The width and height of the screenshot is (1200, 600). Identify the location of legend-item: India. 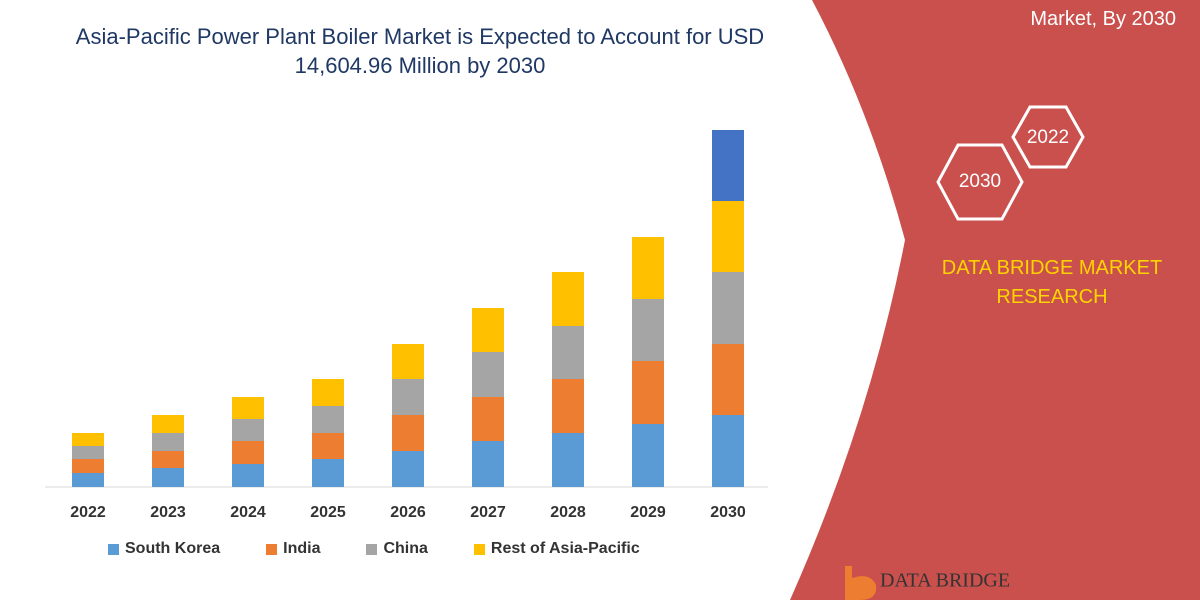
(293, 549).